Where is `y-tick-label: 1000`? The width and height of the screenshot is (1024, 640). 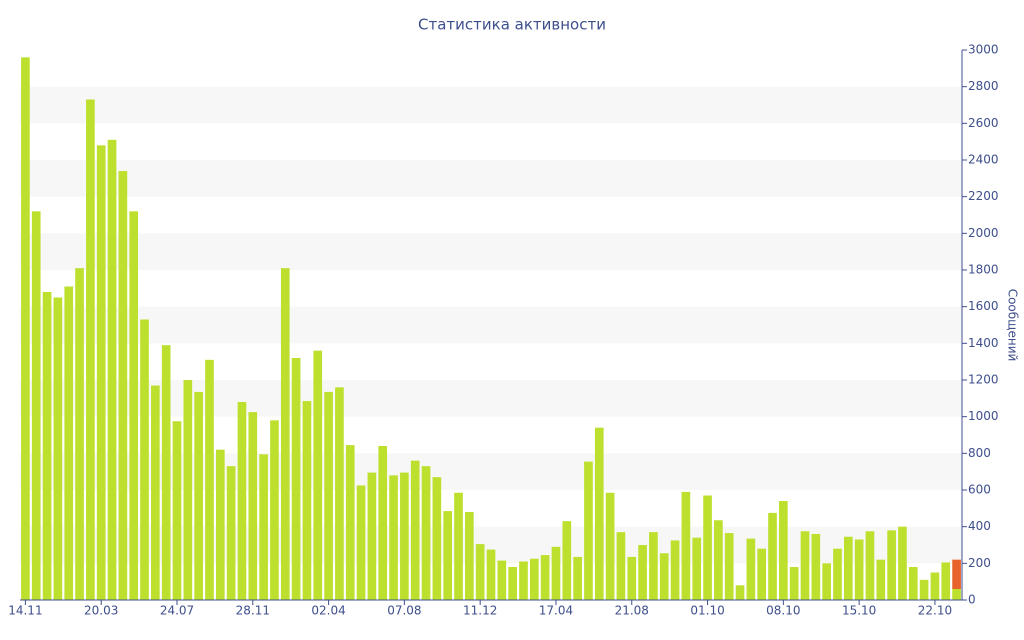
y-tick-label: 1000 is located at coordinates (983, 416).